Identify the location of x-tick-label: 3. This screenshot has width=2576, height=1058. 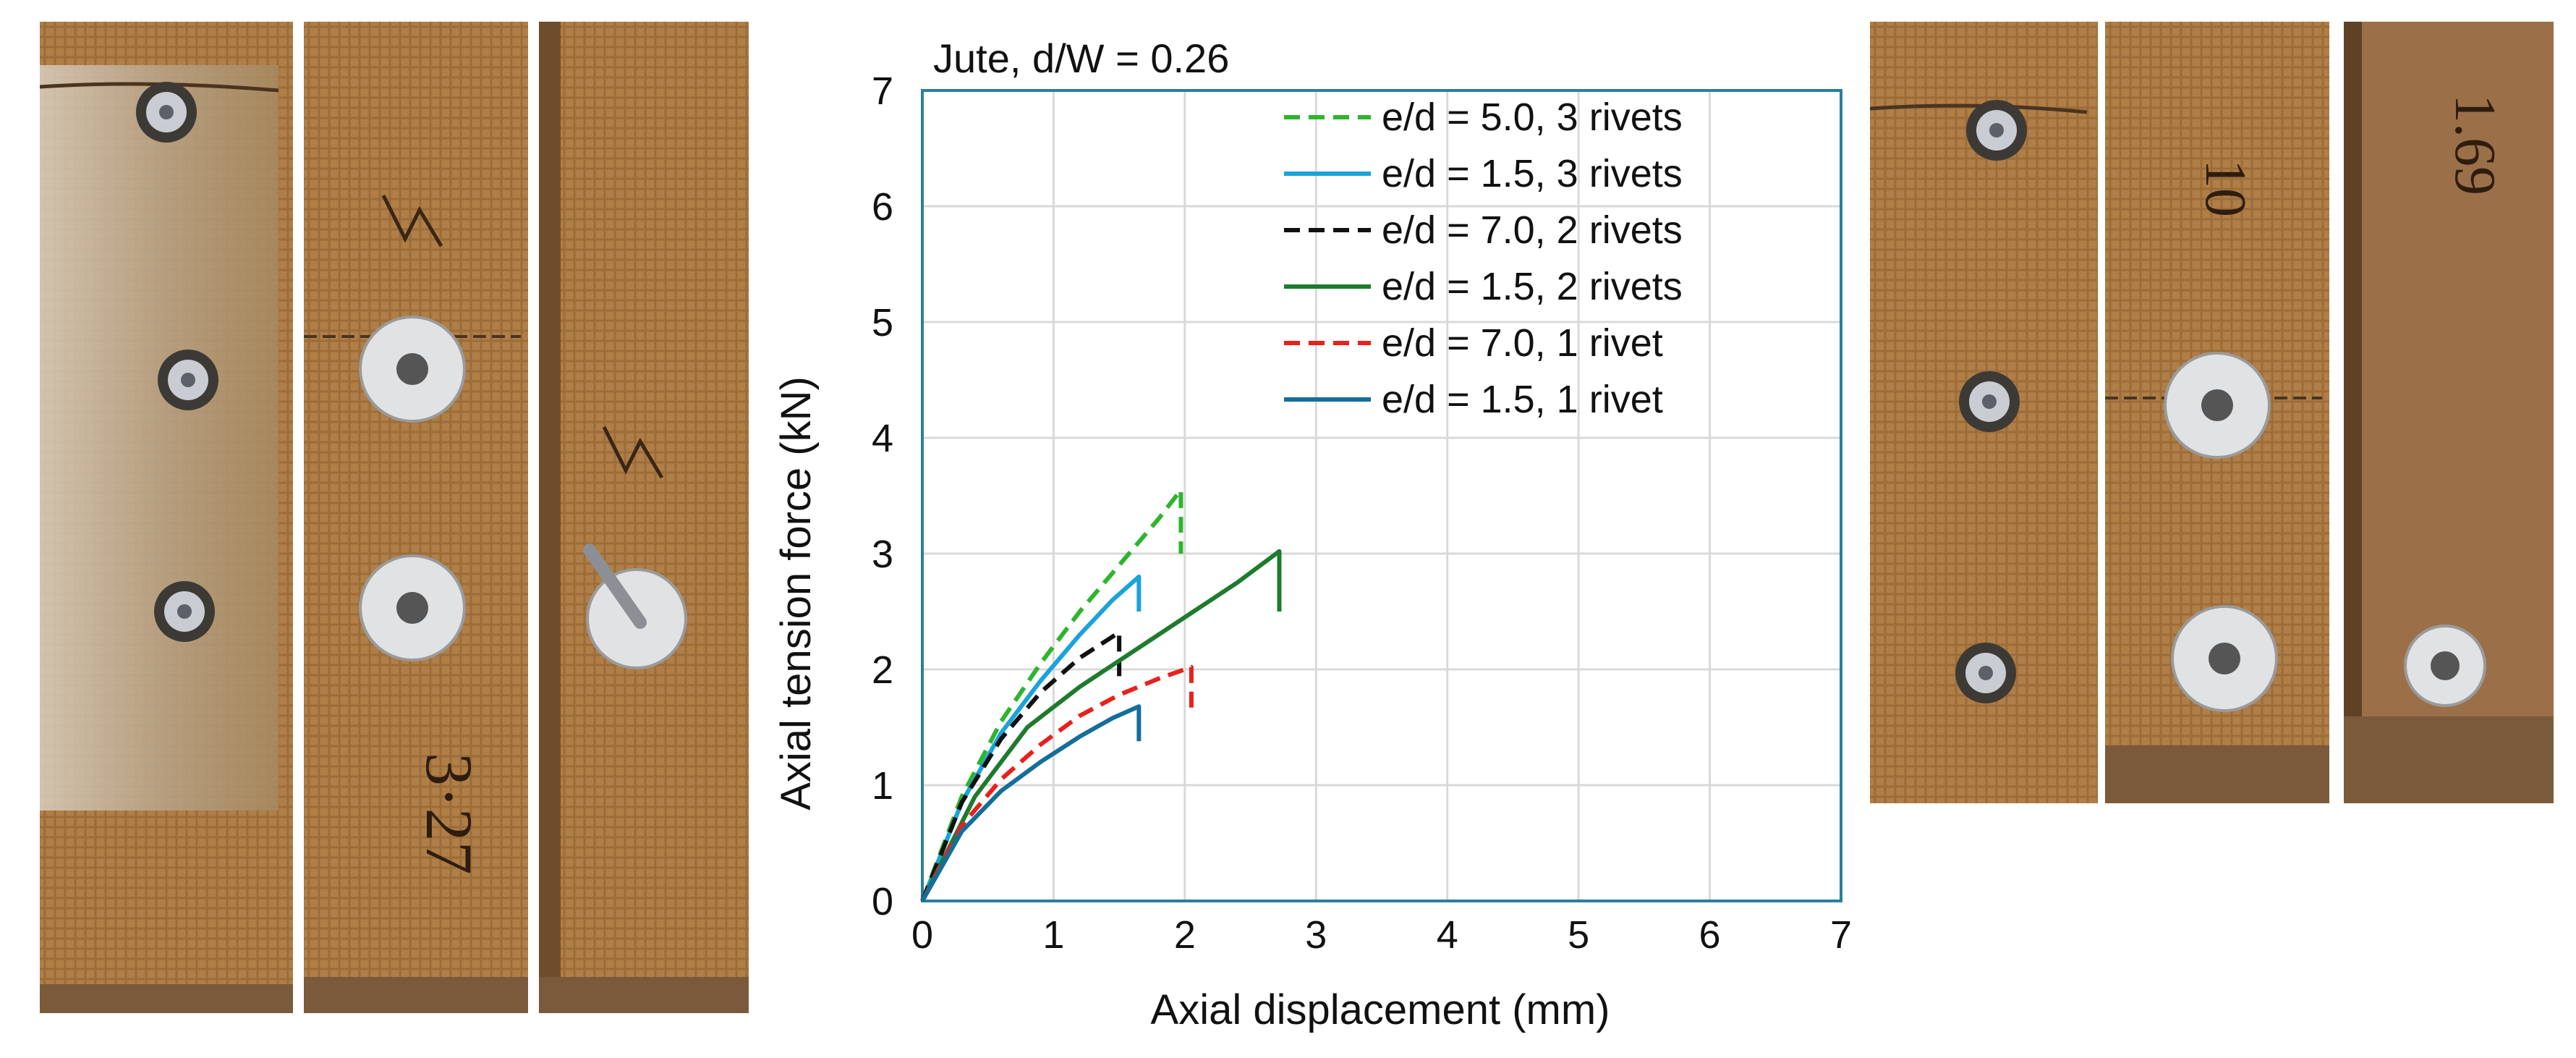
(1316, 935).